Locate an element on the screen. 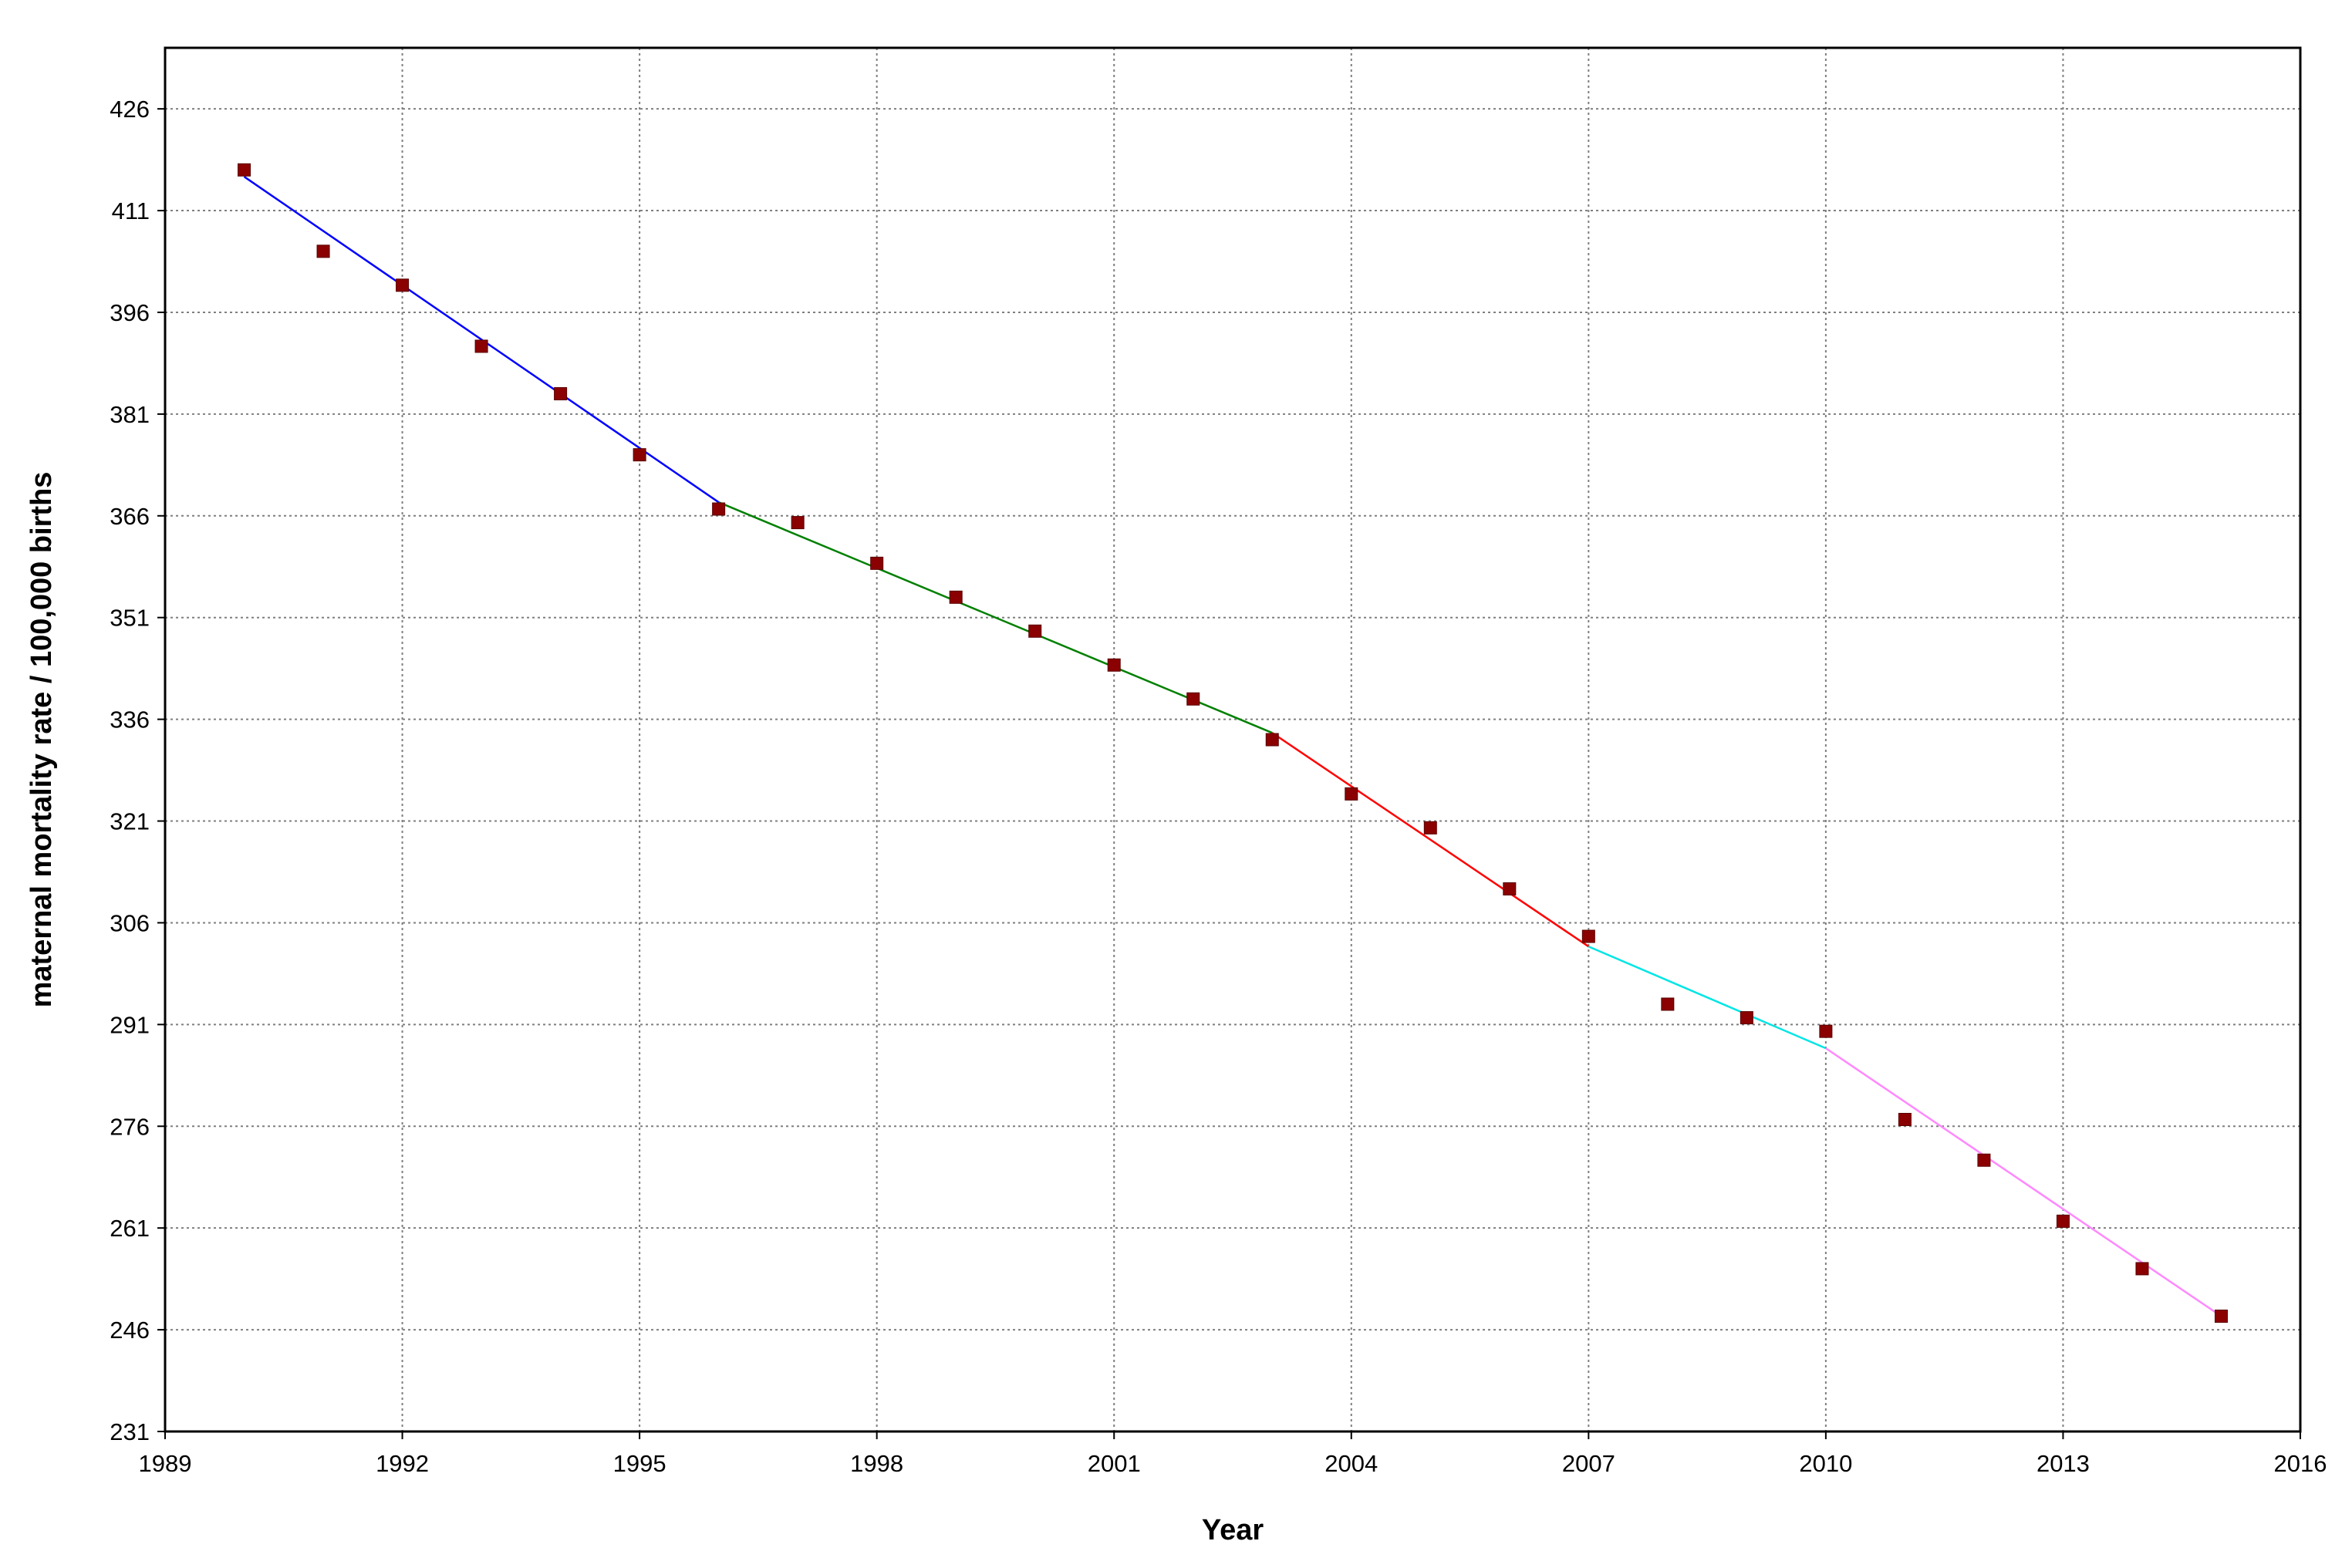  y-tick-label: 351 is located at coordinates (130, 619).